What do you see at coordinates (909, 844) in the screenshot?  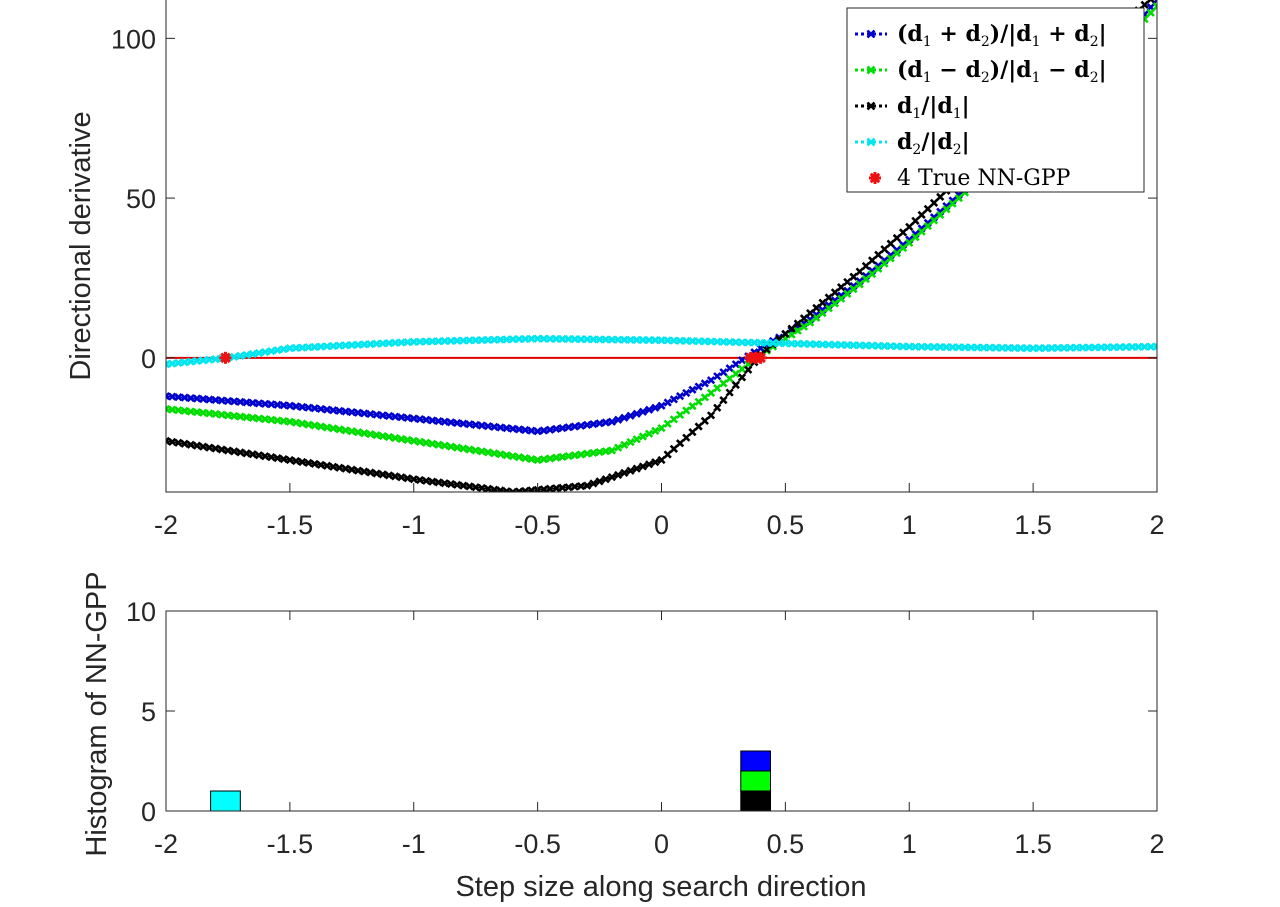 I see `bottom-x-tick-label: 1` at bounding box center [909, 844].